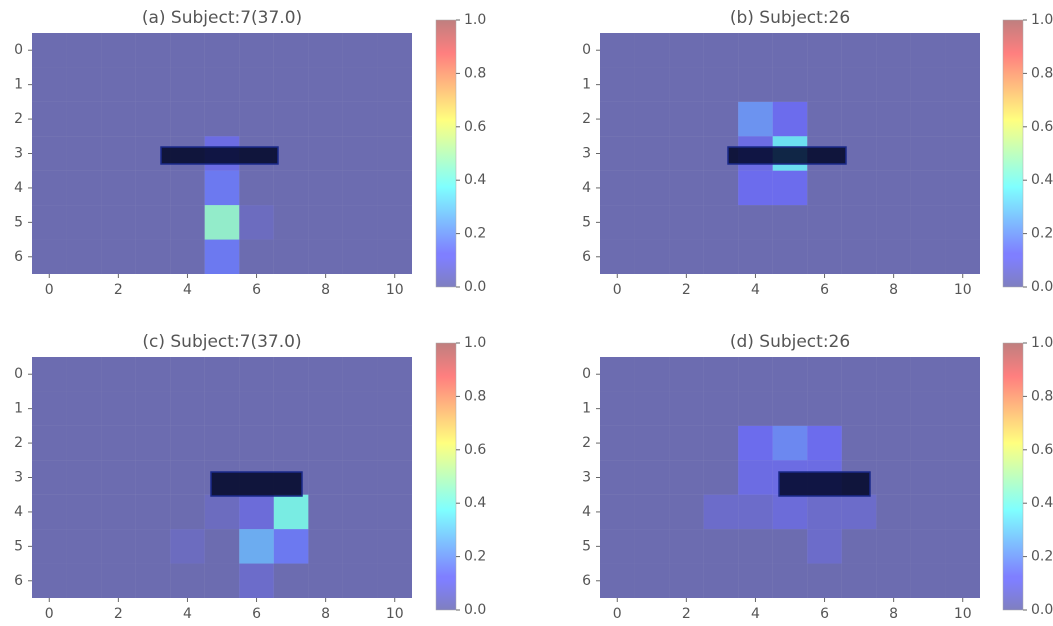 Image resolution: width=1053 pixels, height=626 pixels. Describe the element at coordinates (686, 290) in the screenshot. I see `x-tick-label: 2` at that location.